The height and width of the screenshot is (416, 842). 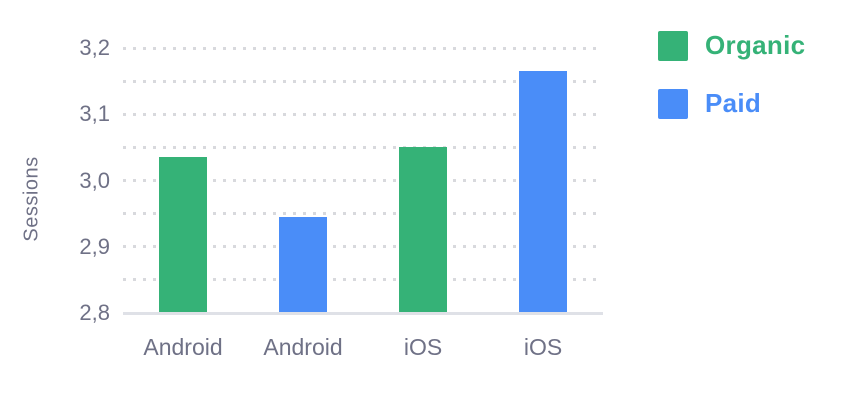 What do you see at coordinates (94, 246) in the screenshot?
I see `y-tick-label: 2,9` at bounding box center [94, 246].